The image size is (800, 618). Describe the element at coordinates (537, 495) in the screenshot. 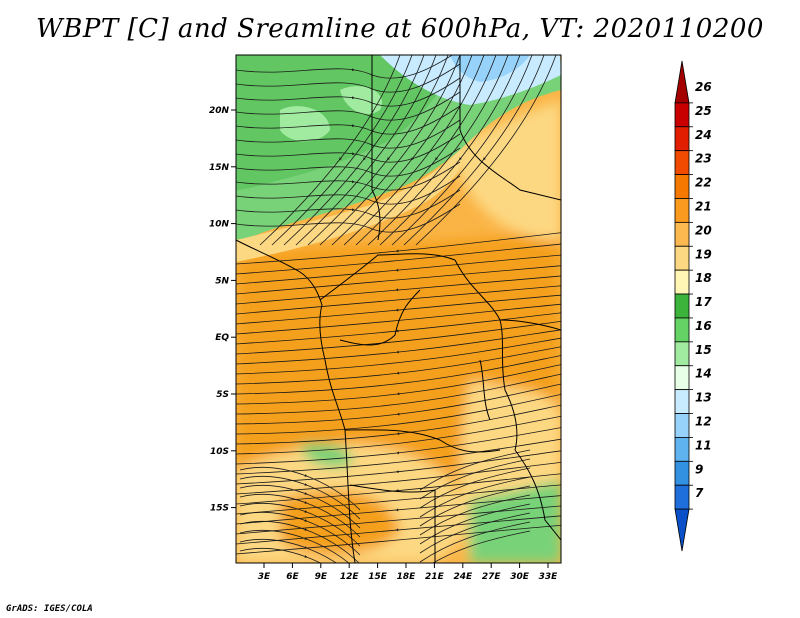

I see `border-mozambique` at that location.